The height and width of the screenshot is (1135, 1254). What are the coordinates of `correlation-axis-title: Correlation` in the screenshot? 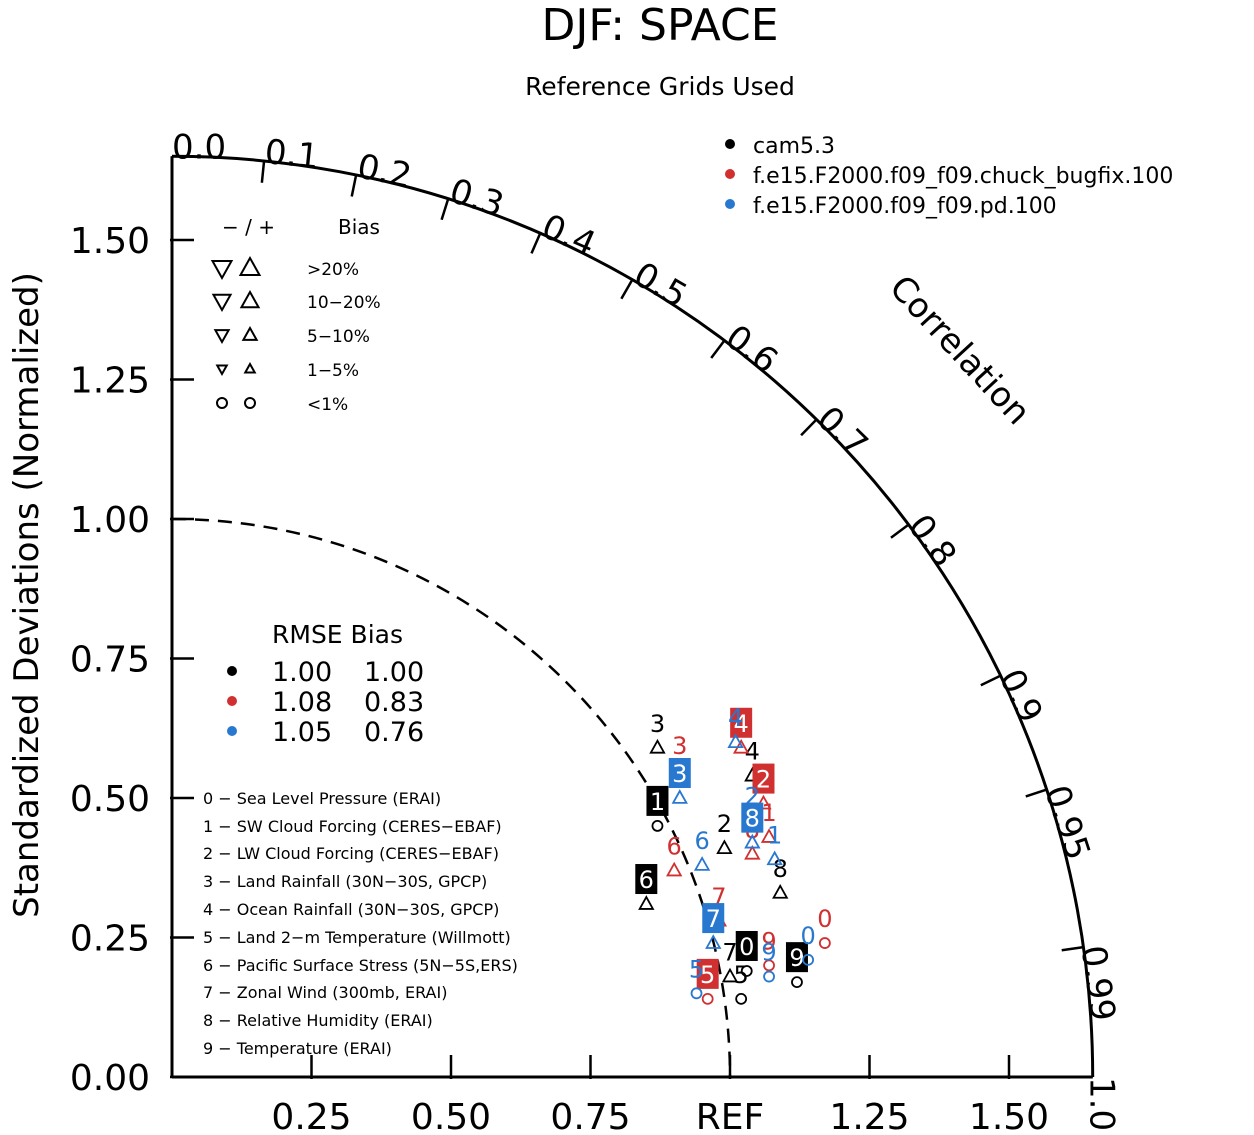 It's located at (959, 350).